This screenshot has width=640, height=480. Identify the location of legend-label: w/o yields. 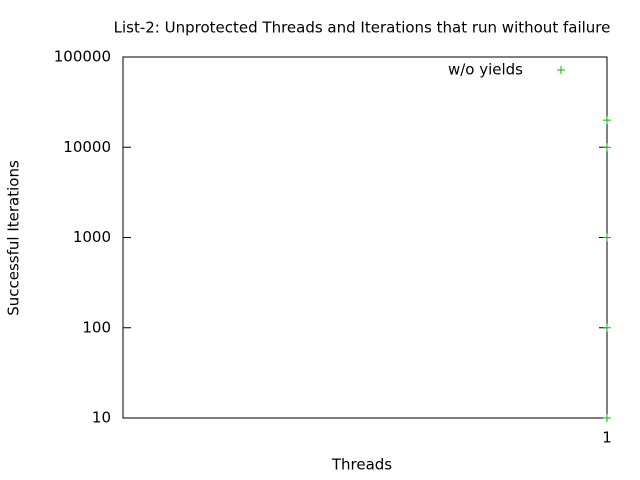
(485, 70).